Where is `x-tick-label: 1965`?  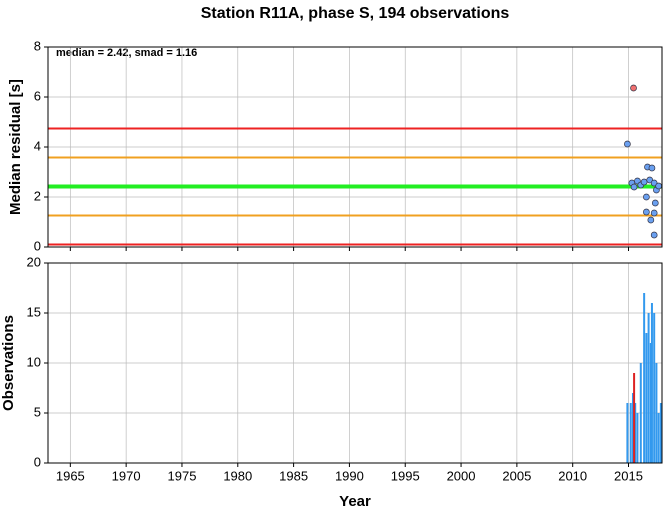
x-tick-label: 1965 is located at coordinates (70, 475).